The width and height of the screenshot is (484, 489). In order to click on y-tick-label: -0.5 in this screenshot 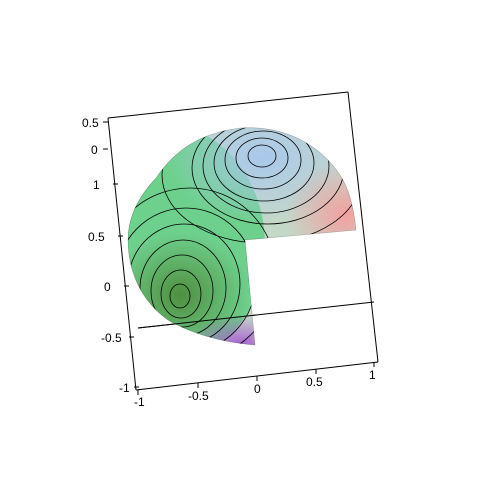, I will do `click(111, 338)`.